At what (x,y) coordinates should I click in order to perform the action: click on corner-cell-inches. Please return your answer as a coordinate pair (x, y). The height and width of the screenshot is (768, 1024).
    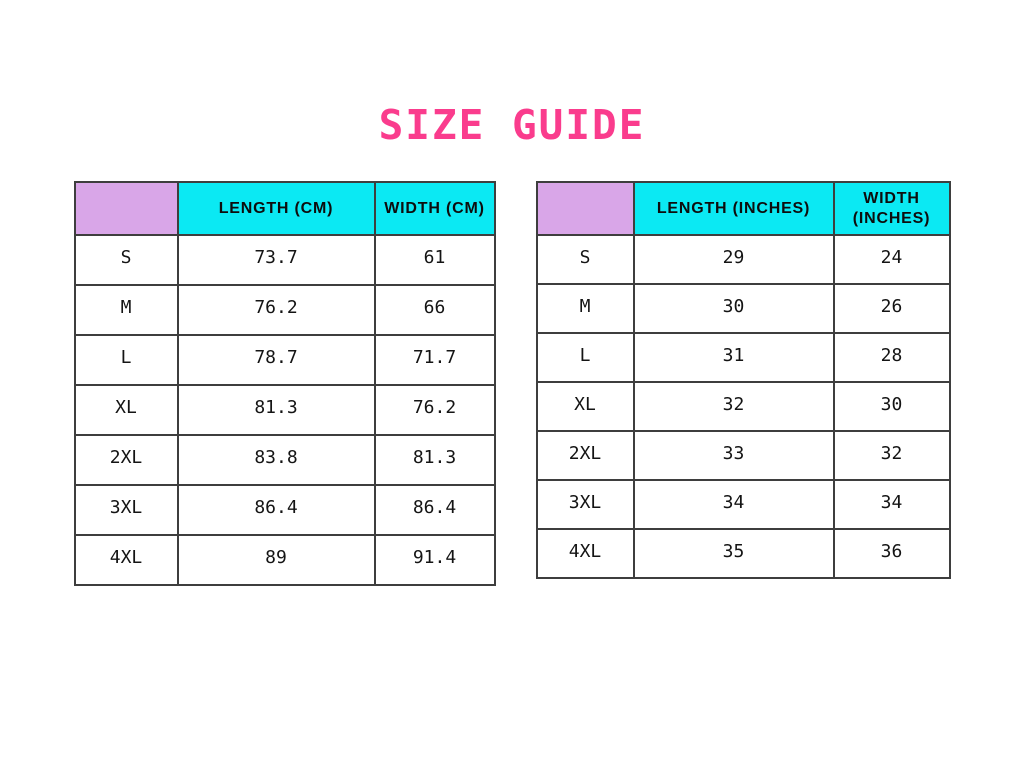
    Looking at the image, I should click on (585, 208).